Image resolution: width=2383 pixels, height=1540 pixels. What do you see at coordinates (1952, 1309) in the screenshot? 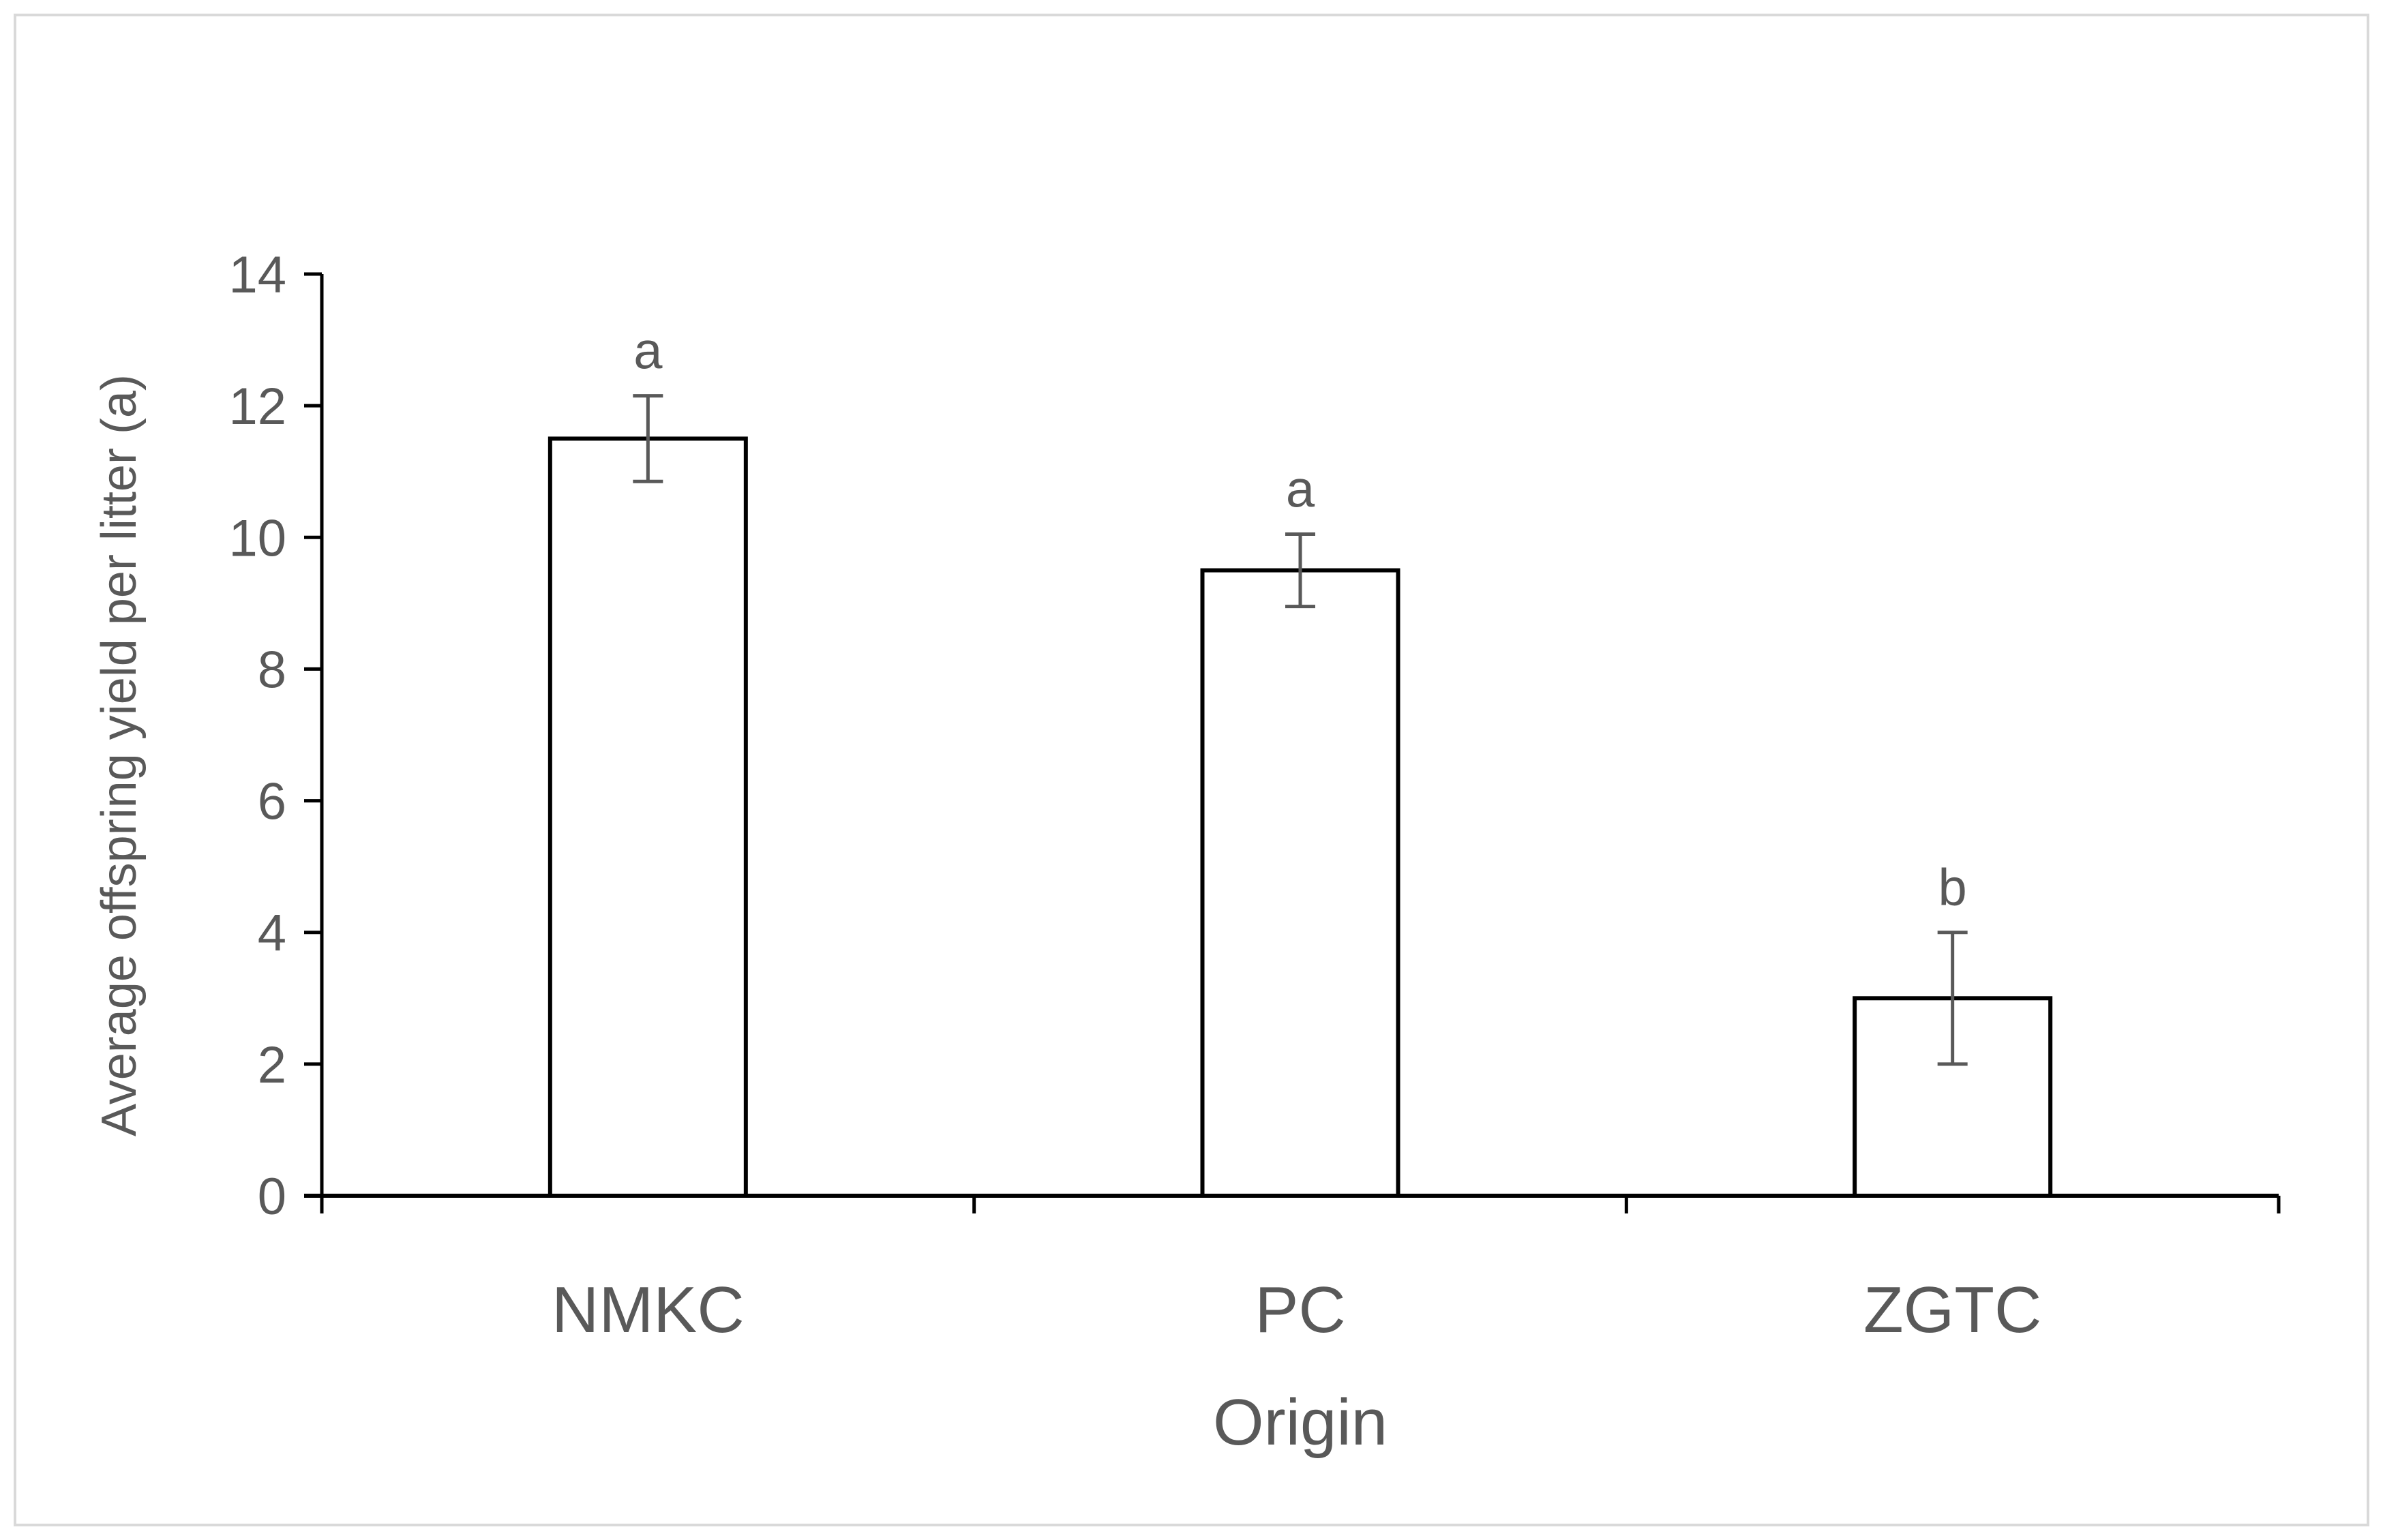
I see `x-category-label: ZGTC` at bounding box center [1952, 1309].